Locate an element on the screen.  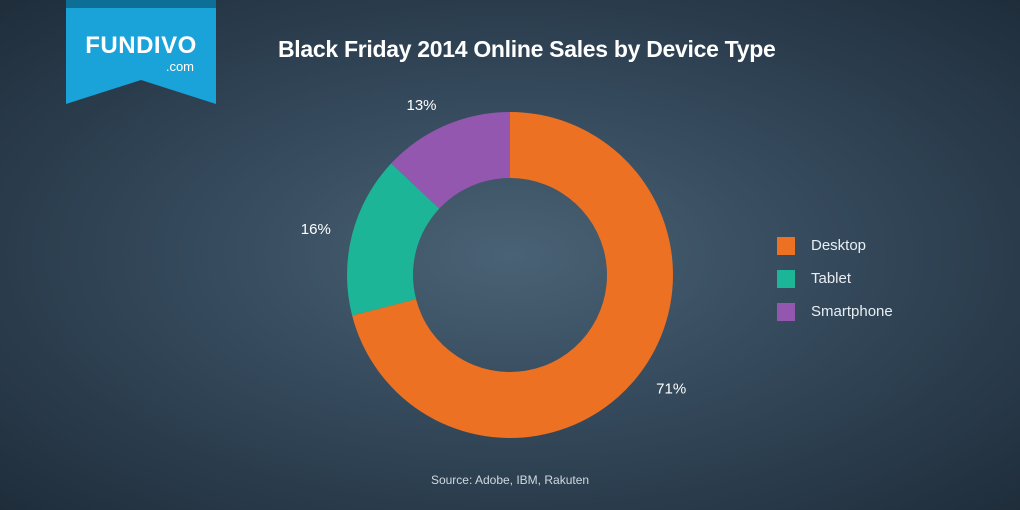
legend-item-desktop: Desktop is located at coordinates (835, 245).